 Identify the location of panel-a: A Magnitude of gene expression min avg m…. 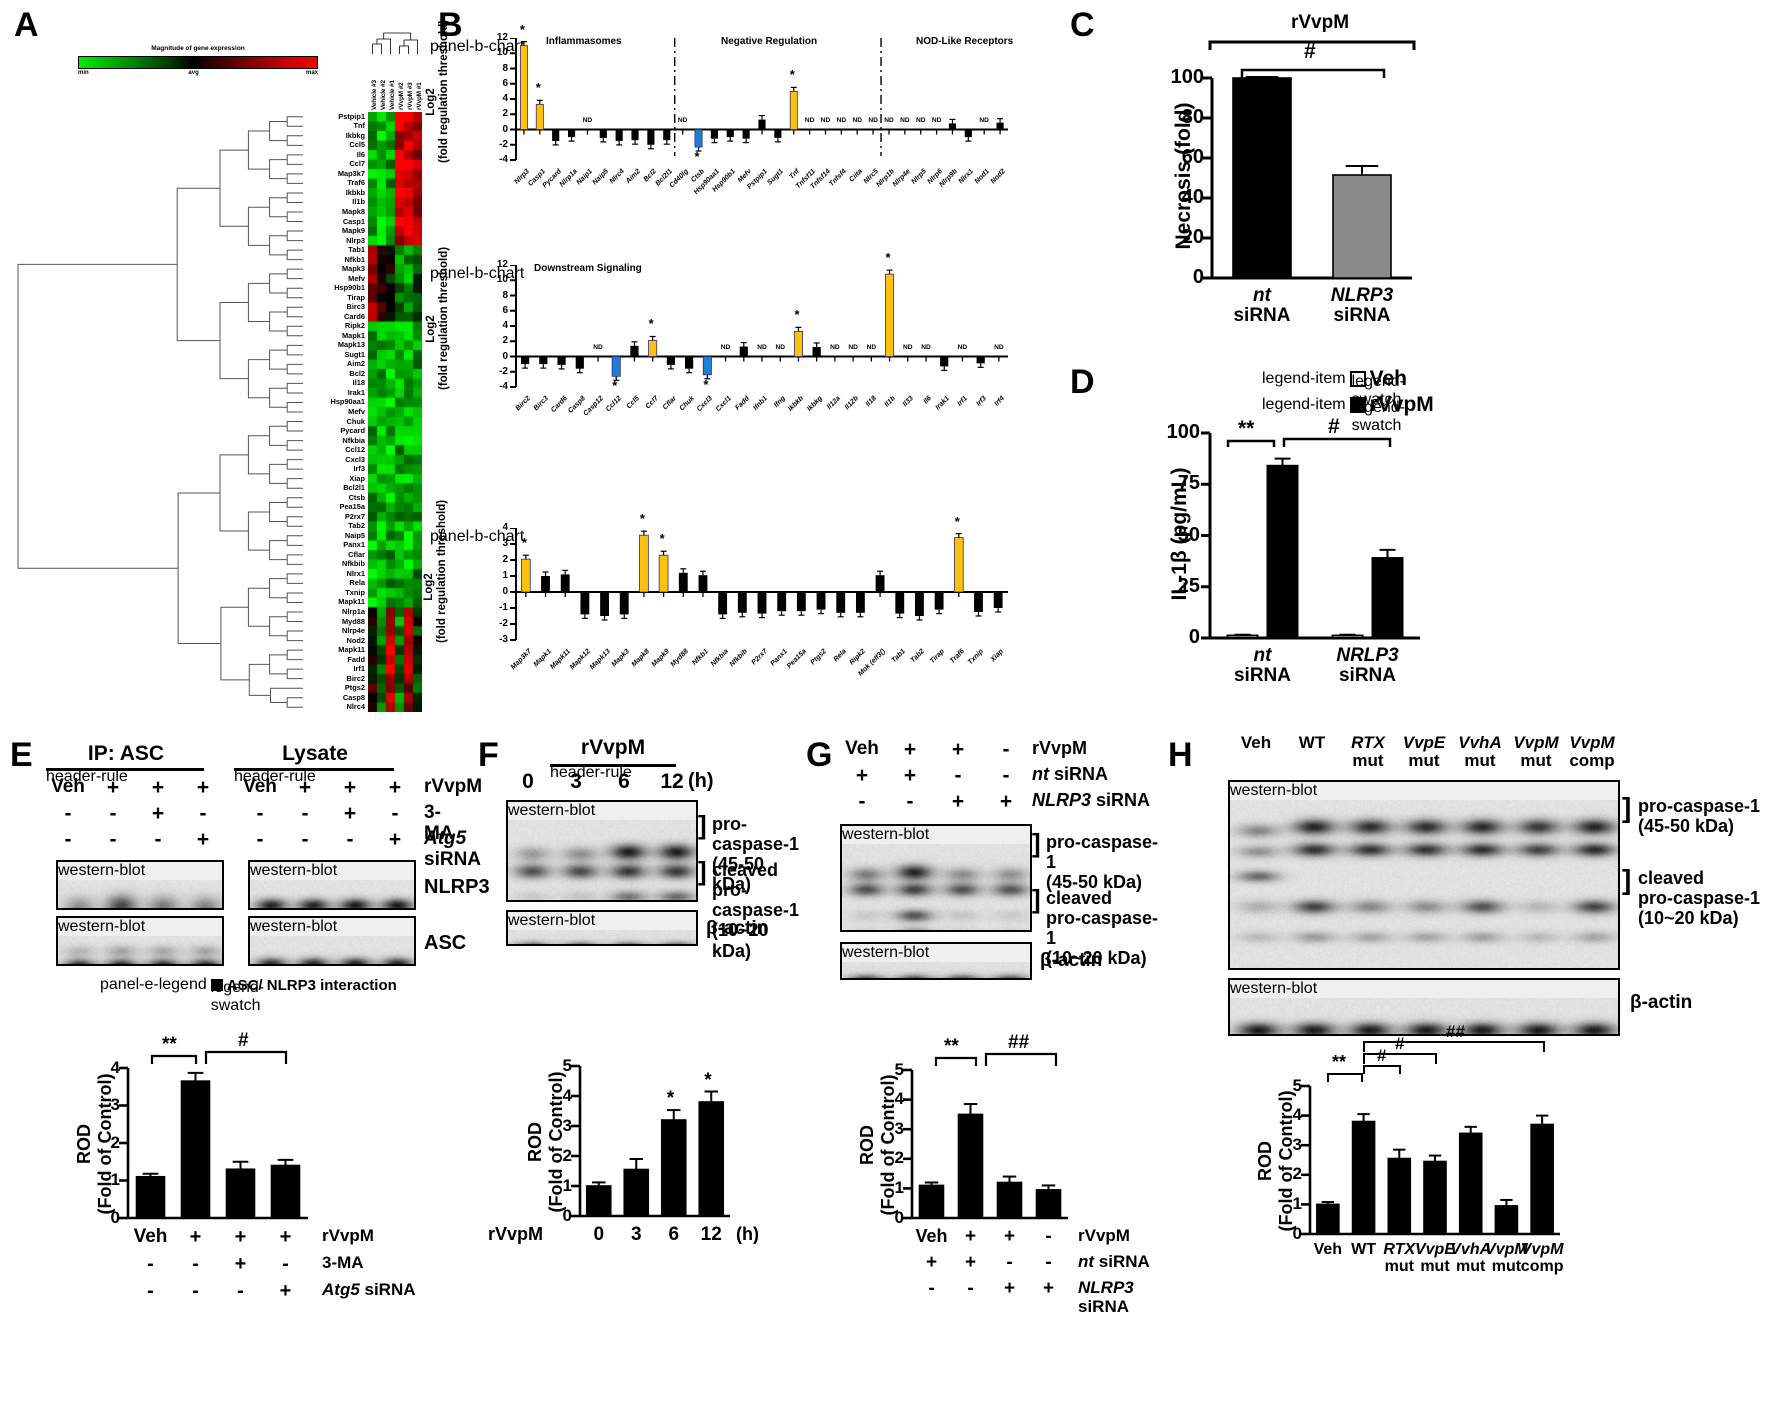
(215, 360).